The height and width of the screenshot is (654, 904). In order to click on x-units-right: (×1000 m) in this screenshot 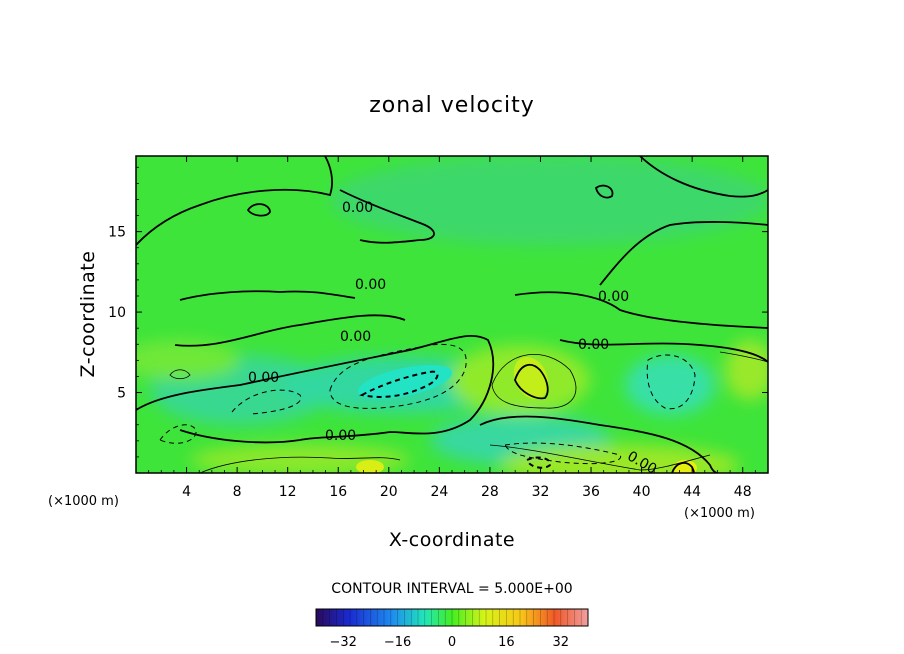, I will do `click(719, 513)`.